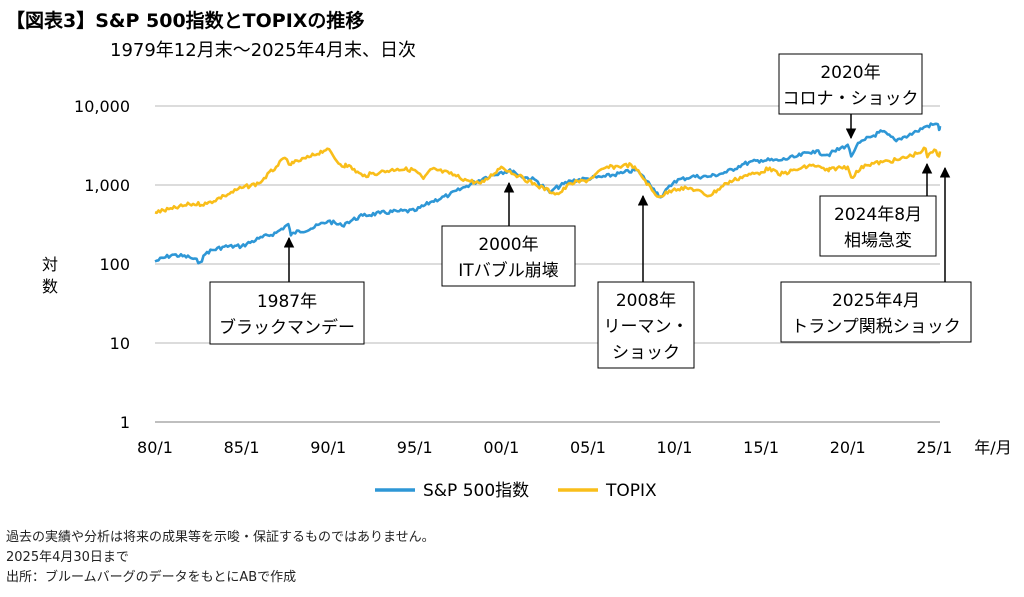  Describe the element at coordinates (50, 275) in the screenshot. I see `y-axis-label: 対数` at that location.